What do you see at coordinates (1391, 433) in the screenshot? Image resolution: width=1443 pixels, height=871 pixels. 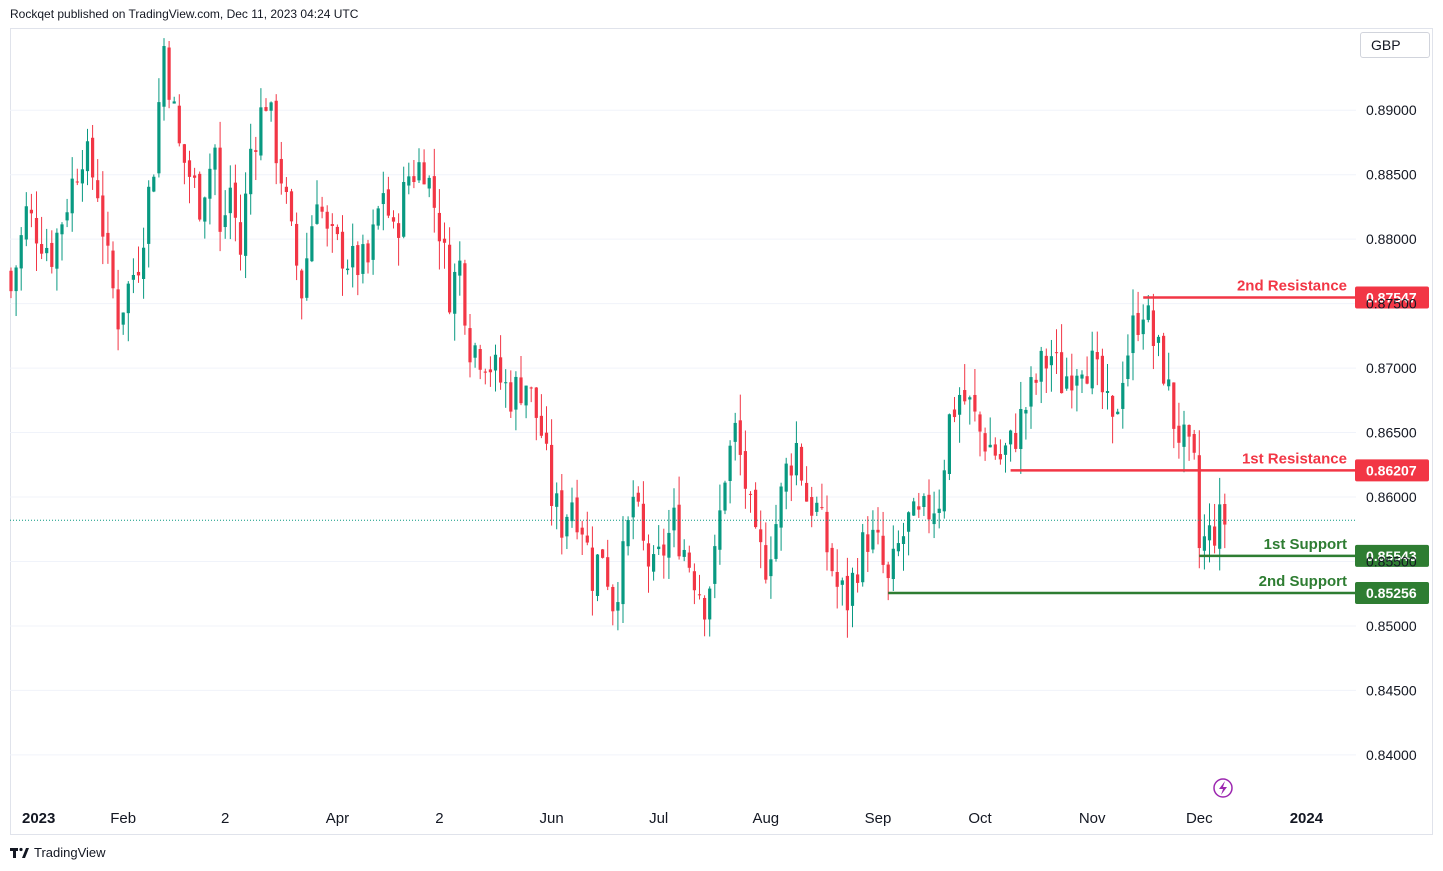 I see `price-tick-label: 0.86500` at bounding box center [1391, 433].